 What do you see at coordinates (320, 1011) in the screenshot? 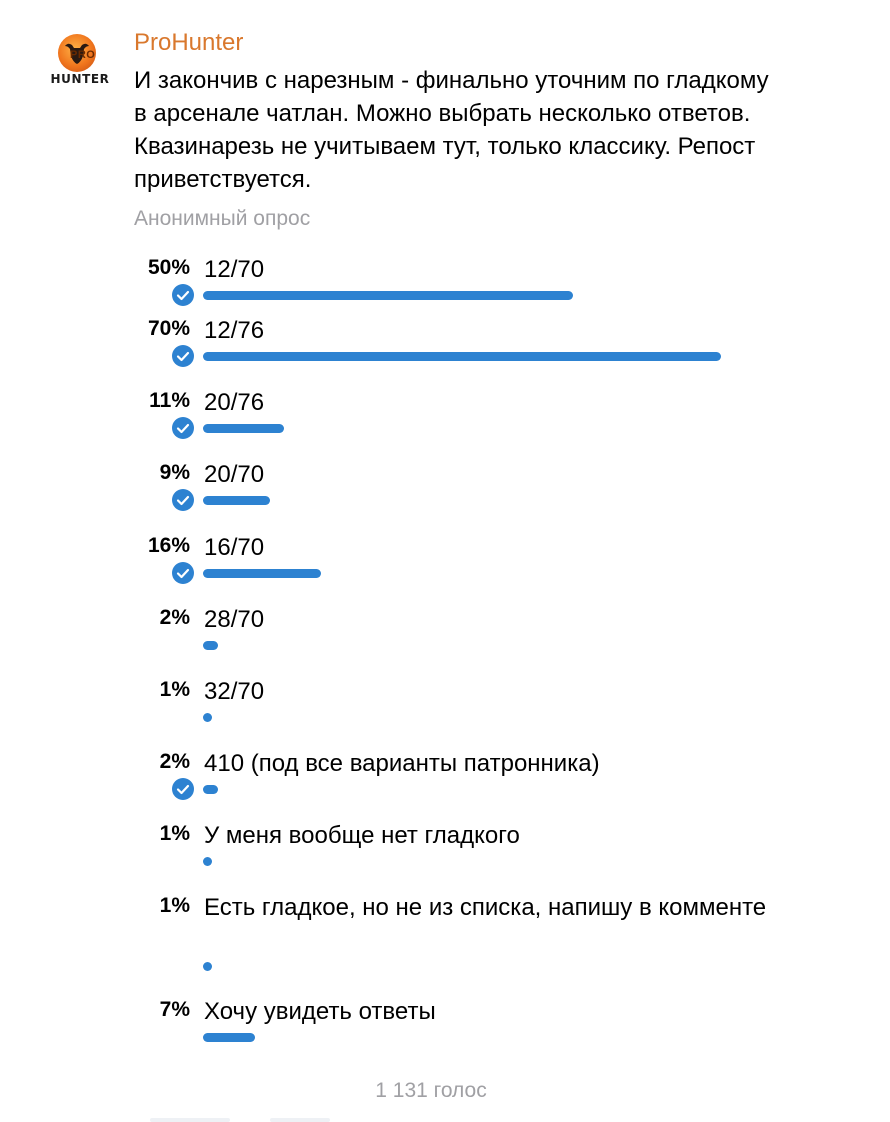
I see `option-text: Хочу увидеть ответы` at bounding box center [320, 1011].